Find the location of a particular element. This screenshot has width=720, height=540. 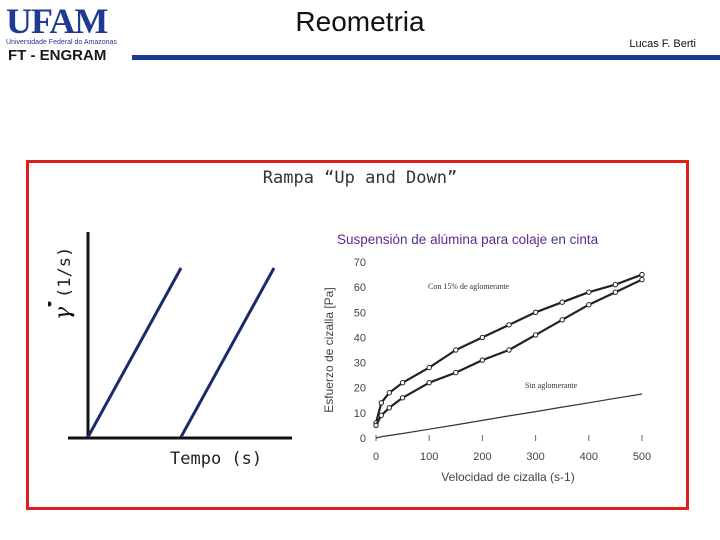

annotation-con: Con 15% de aglomerante is located at coordinates (469, 286).